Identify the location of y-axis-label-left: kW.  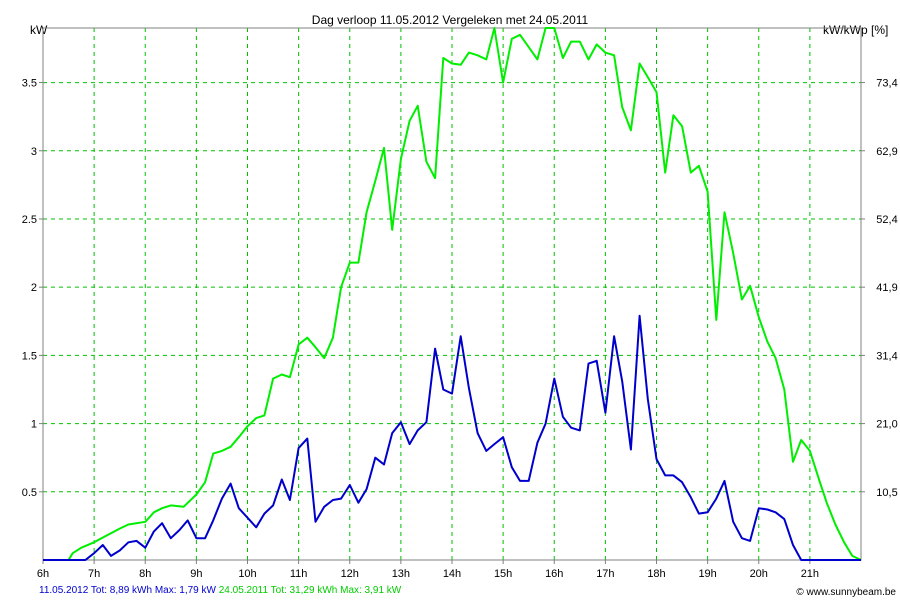
(39, 30).